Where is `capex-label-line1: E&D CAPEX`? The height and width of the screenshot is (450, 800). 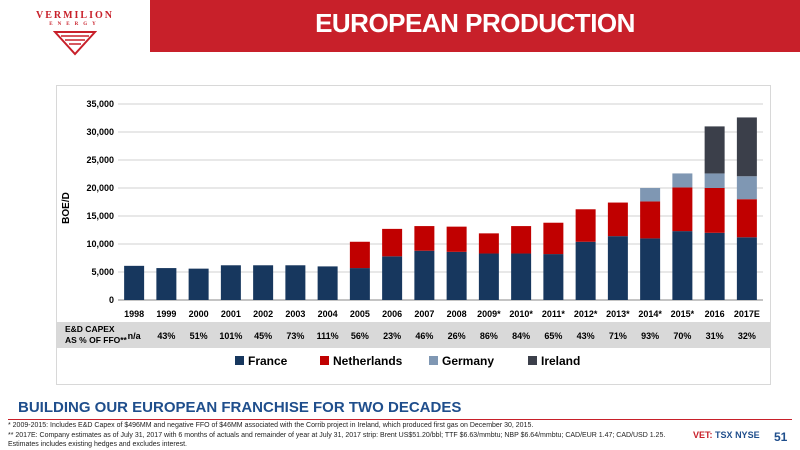
capex-label-line1: E&D CAPEX is located at coordinates (90, 329).